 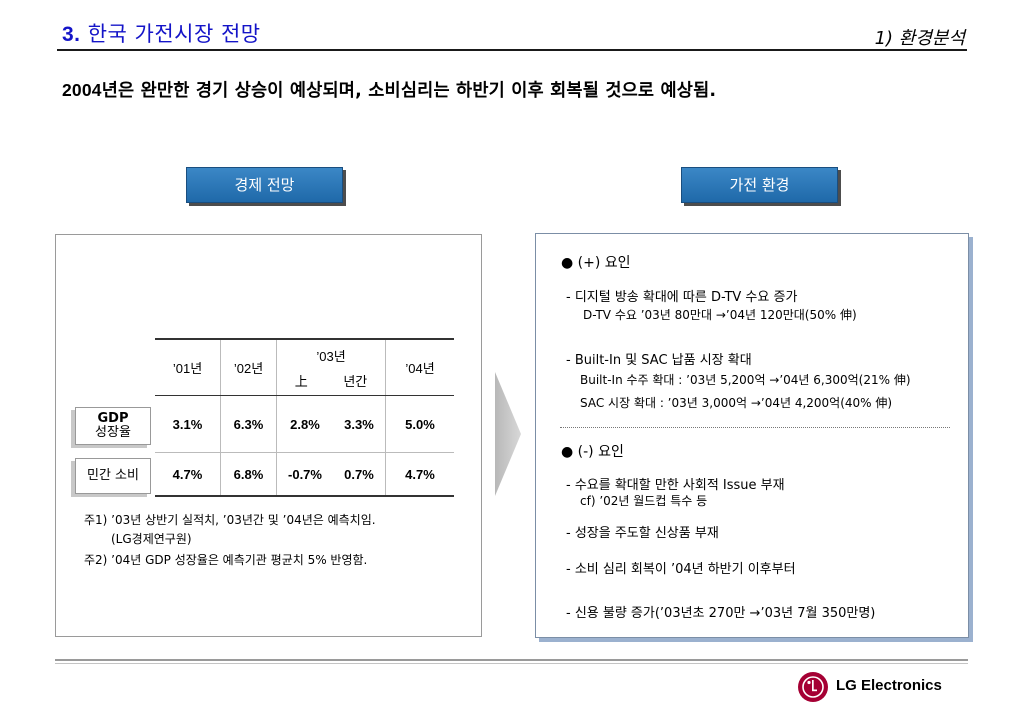 I want to click on table-cell: 3.3%, so click(x=359, y=424).